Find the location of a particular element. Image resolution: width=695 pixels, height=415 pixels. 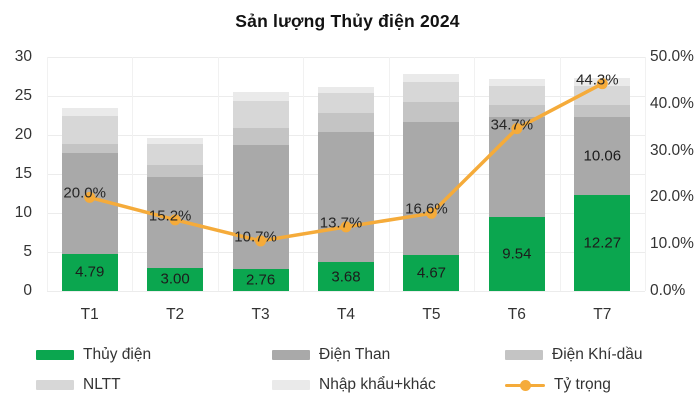

legend-label: Tỷ trọng is located at coordinates (582, 384).